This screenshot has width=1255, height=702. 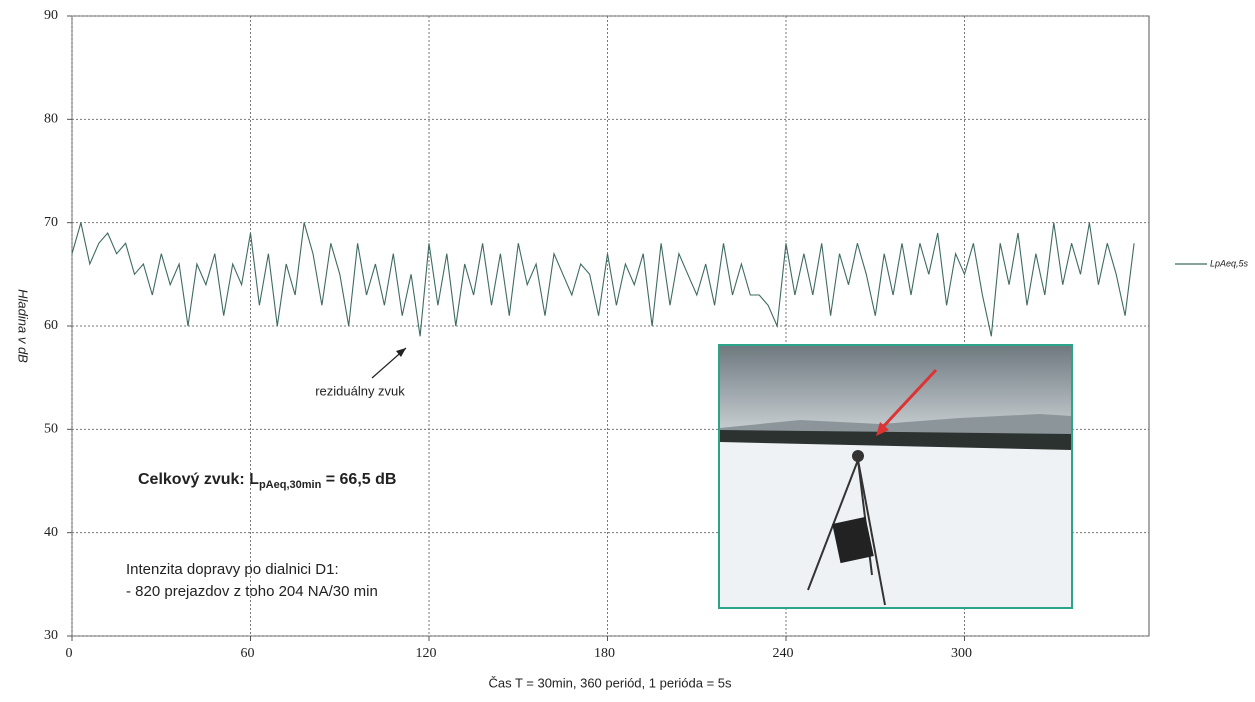 What do you see at coordinates (198, 479) in the screenshot?
I see `annotation-part: Celkový zvuk: L` at bounding box center [198, 479].